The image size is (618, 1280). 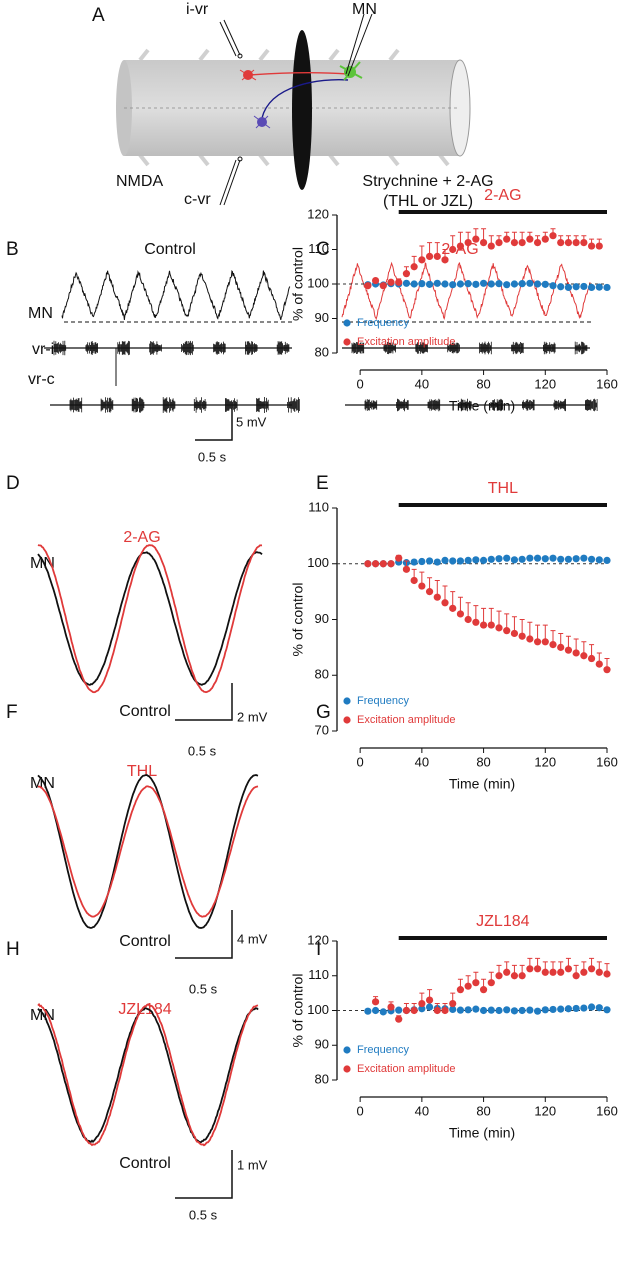 What do you see at coordinates (406, 720) in the screenshot?
I see `legend-label: Excitation amplitude` at bounding box center [406, 720].